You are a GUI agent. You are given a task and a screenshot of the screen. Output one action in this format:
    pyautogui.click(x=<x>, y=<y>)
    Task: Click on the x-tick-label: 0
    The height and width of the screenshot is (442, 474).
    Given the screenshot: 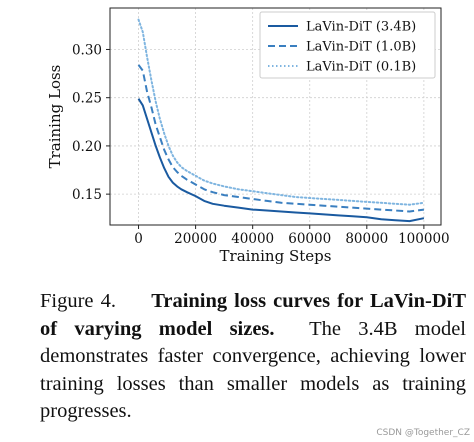 What is the action you would take?
    pyautogui.click(x=138, y=239)
    